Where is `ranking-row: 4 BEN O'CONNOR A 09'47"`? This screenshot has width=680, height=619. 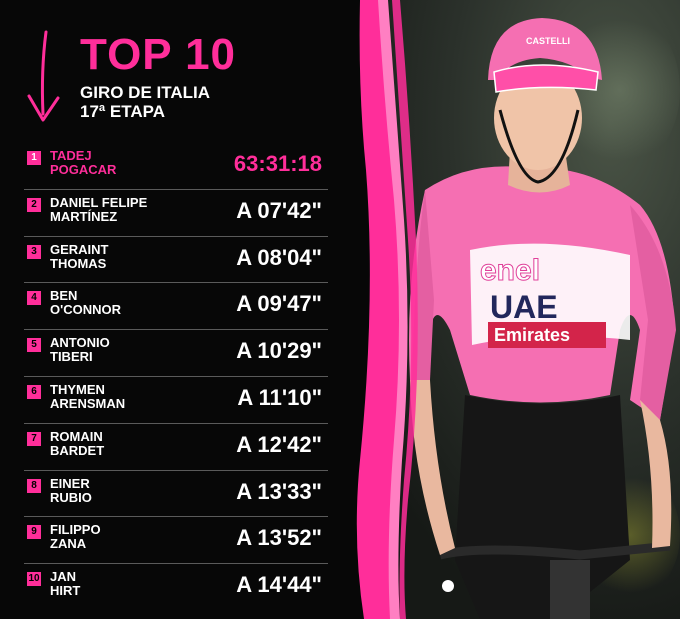
ranking-row: 4 BEN O'CONNOR A 09'47" is located at coordinates (176, 307).